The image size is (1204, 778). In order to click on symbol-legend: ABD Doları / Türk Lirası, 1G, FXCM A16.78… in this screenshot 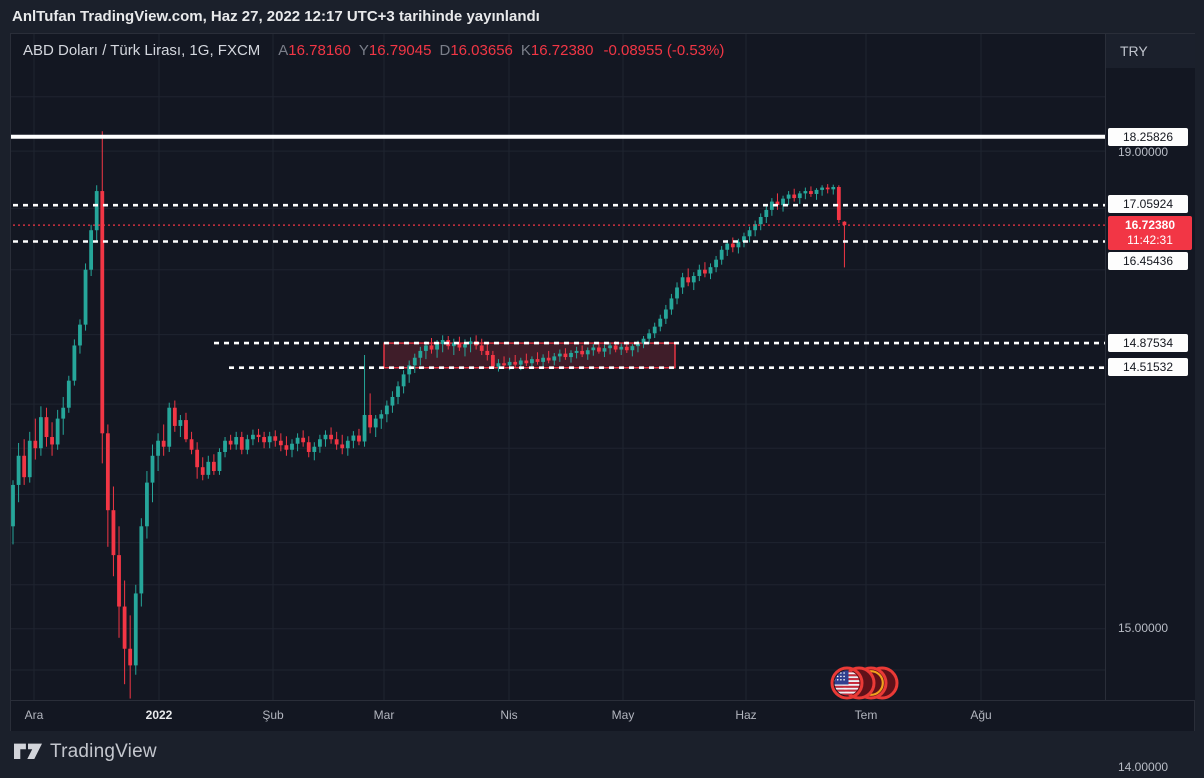, I will do `click(373, 50)`.